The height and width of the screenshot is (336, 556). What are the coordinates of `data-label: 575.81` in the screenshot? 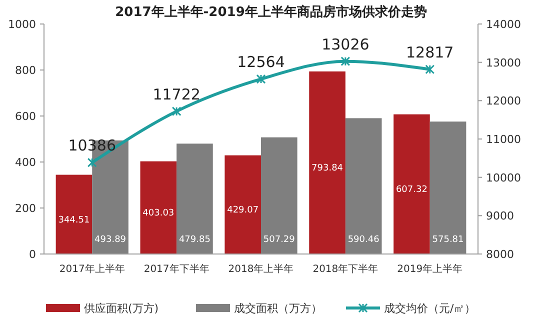 It's located at (448, 240).